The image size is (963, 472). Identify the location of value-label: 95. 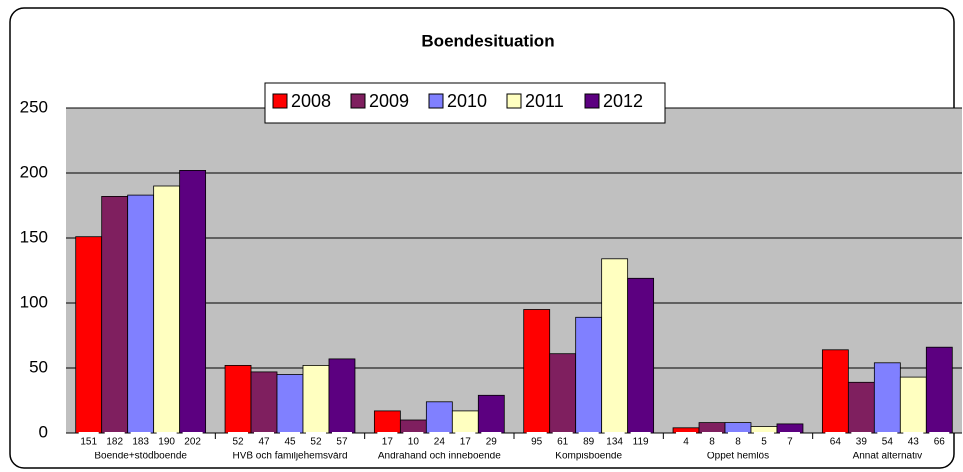
(537, 442).